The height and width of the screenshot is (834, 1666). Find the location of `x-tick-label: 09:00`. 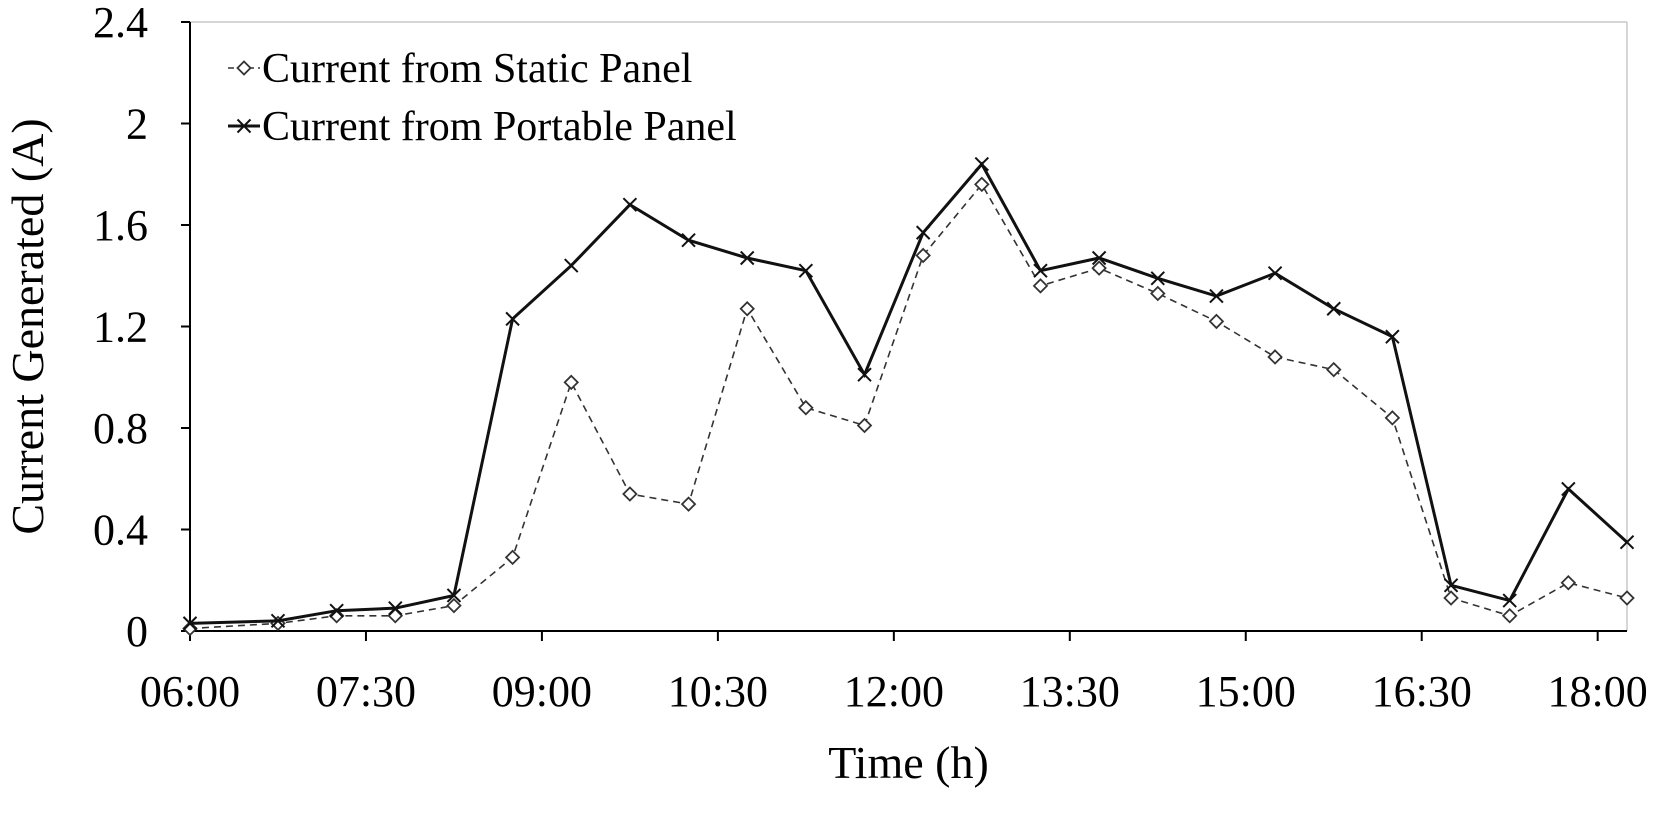

x-tick-label: 09:00 is located at coordinates (542, 691).